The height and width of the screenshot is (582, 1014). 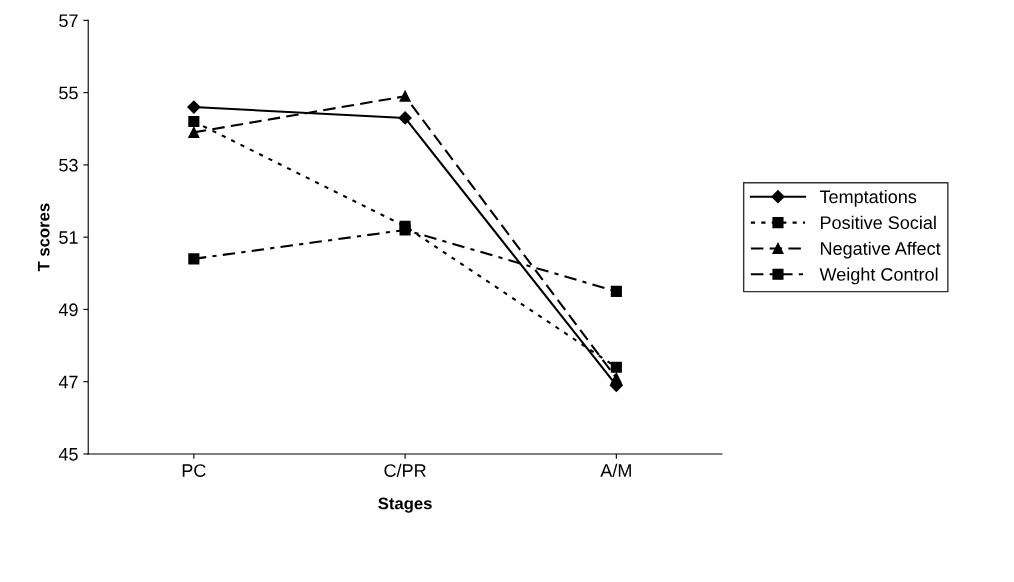 I want to click on legend-label: Negative Affect, so click(x=880, y=250).